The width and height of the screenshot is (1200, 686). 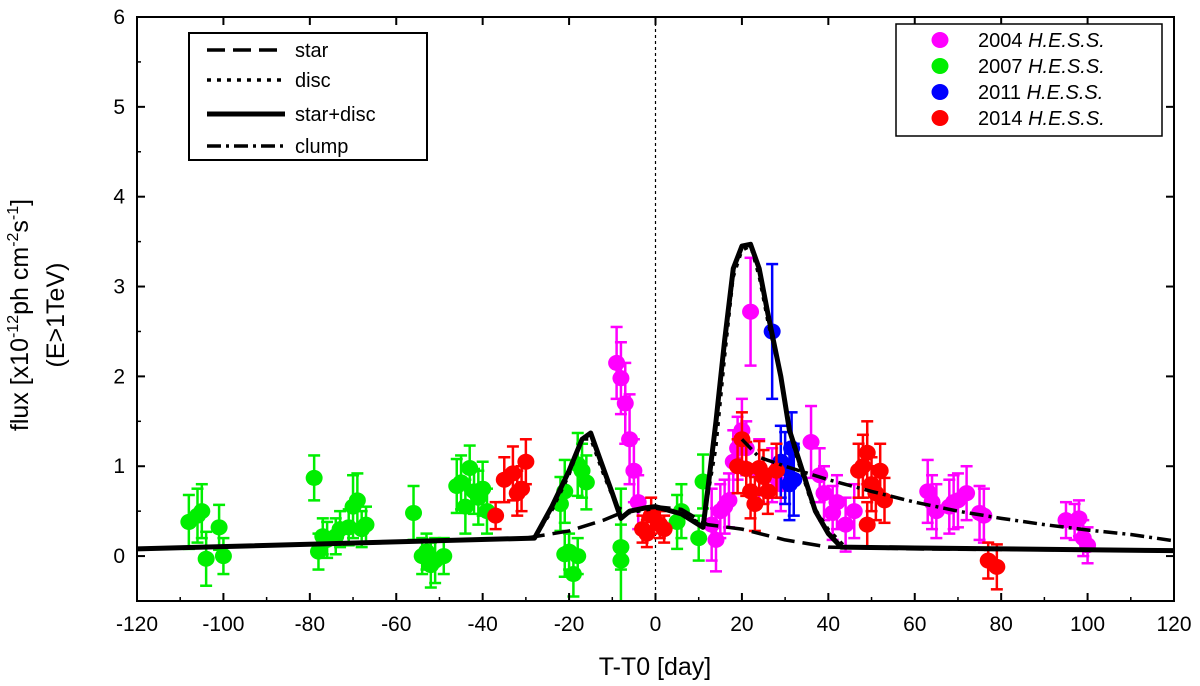 What do you see at coordinates (119, 17) in the screenshot?
I see `y-tick-label: 6` at bounding box center [119, 17].